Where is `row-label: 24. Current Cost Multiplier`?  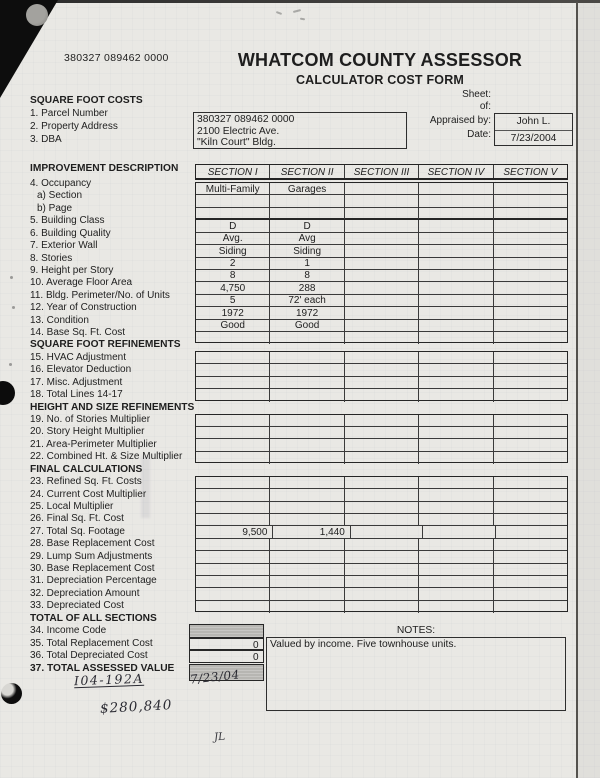
row-label: 24. Current Cost Multiplier is located at coordinates (88, 494).